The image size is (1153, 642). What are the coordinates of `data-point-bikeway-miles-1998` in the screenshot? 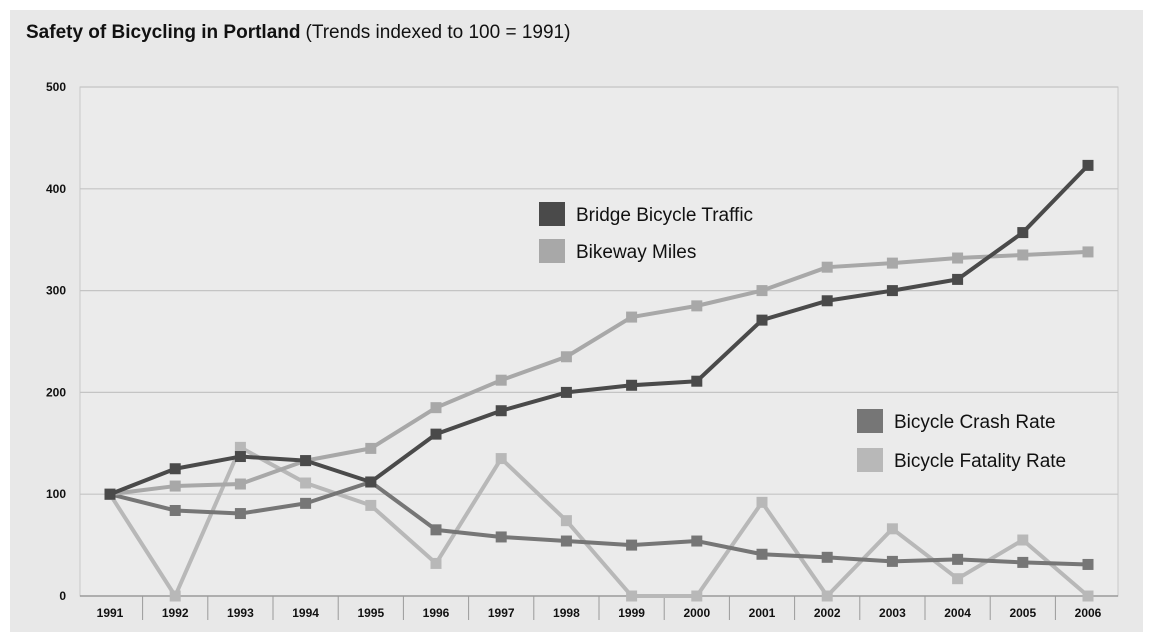 It's located at (566, 357).